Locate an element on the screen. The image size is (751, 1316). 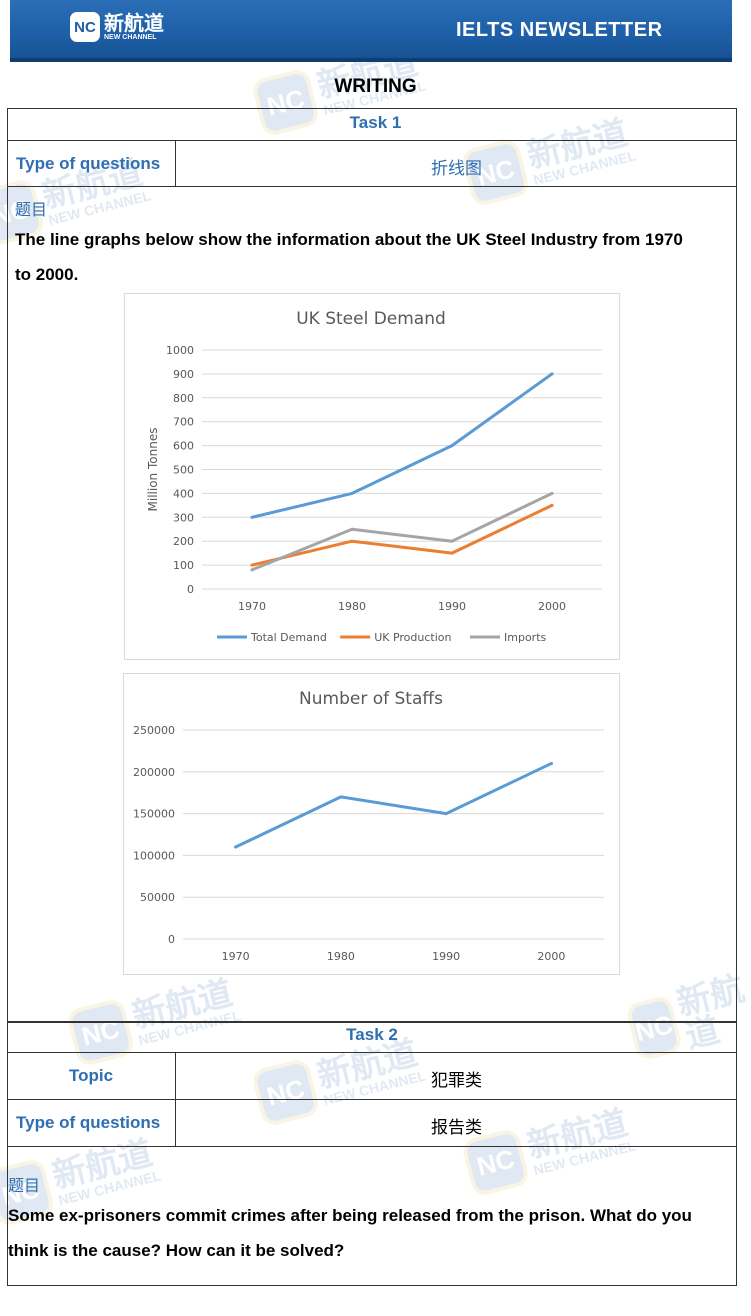
task1-prompt-line2: to 2000. is located at coordinates (47, 274).